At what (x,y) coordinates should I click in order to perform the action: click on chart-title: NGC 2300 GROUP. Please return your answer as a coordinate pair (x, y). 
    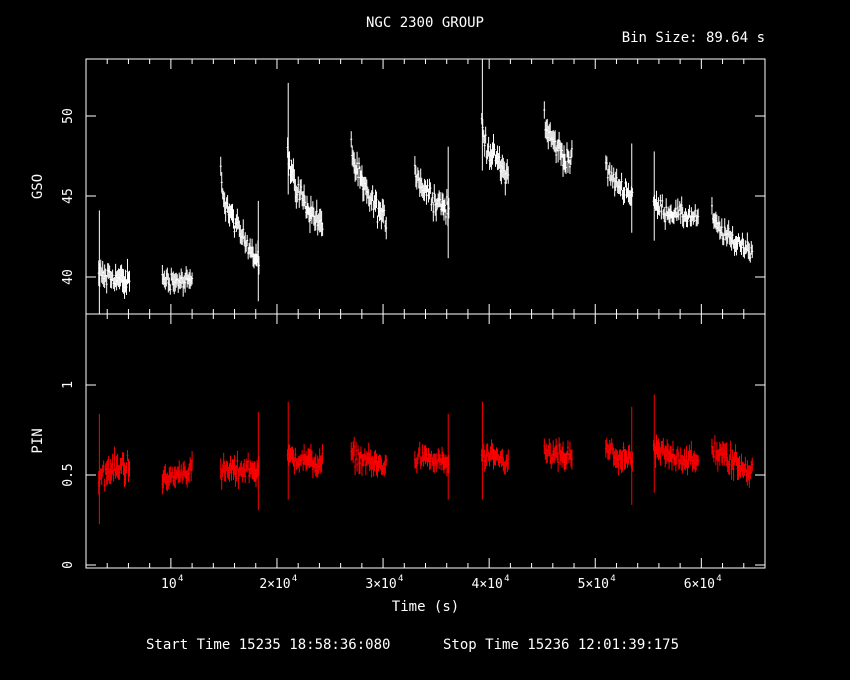
    Looking at the image, I should click on (424, 23).